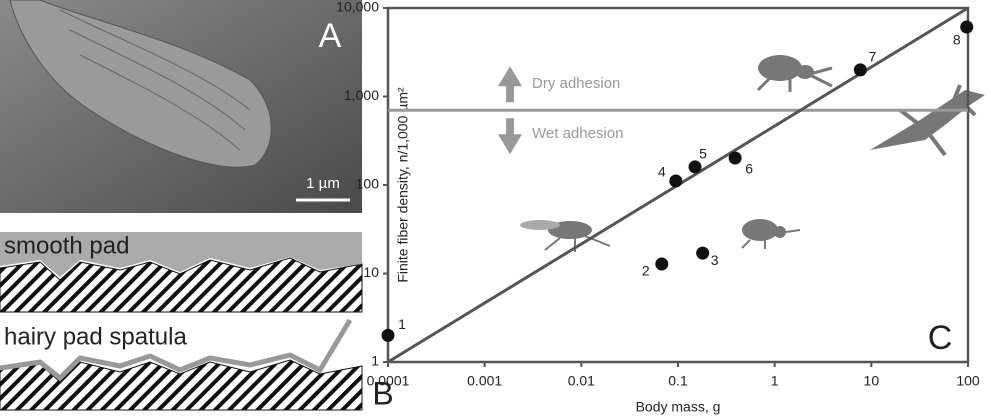 Image resolution: width=991 pixels, height=419 pixels. Describe the element at coordinates (95, 336) in the screenshot. I see `pad-label: hairy pad spatula` at that location.